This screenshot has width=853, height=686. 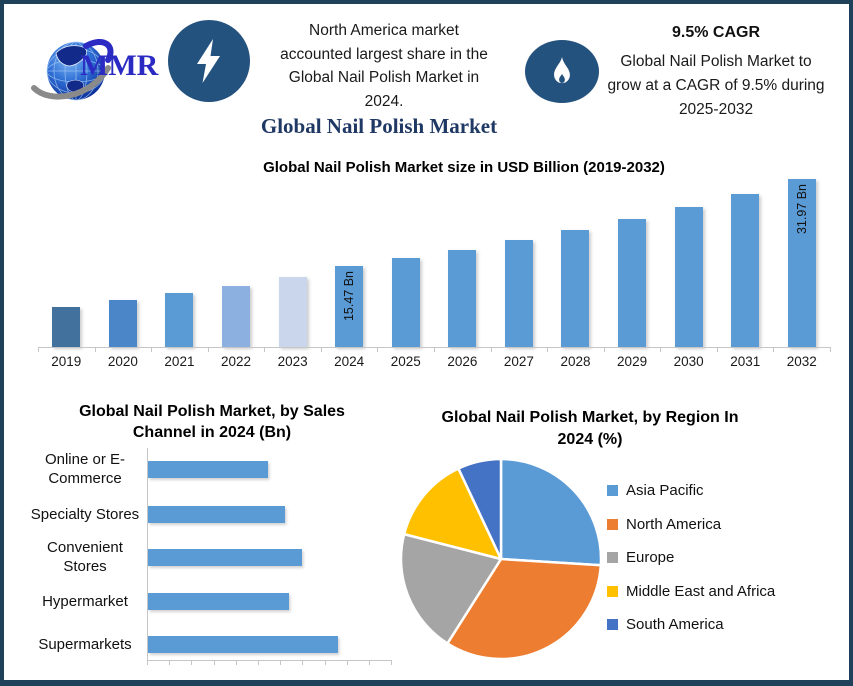 I want to click on bar-2026, so click(x=462, y=298).